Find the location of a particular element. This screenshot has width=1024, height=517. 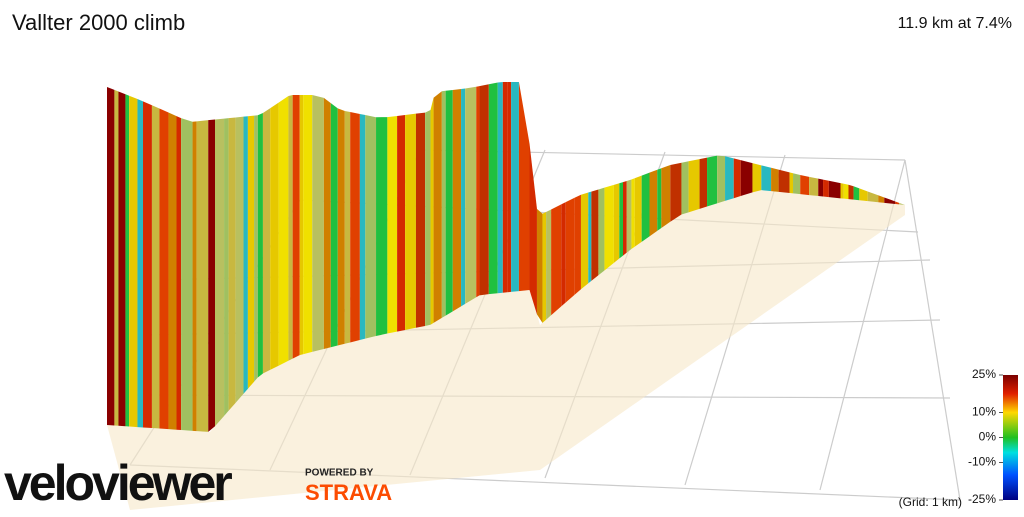

logo: veloviewer is located at coordinates (118, 483).